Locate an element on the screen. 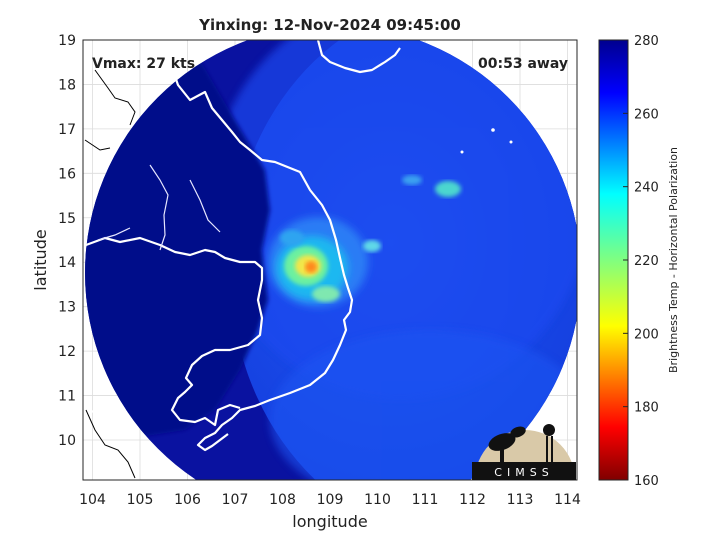 The width and height of the screenshot is (720, 540). x-tick-labels: 104 105 106 107 108 109 110 111 112 113 114 is located at coordinates (330, 500).